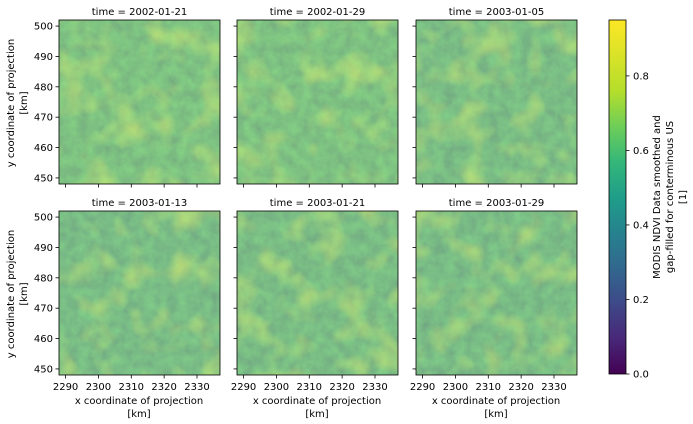 Image resolution: width=693 pixels, height=424 pixels. Describe the element at coordinates (18, 294) in the screenshot. I see `y-axis-label-bottom: y coordinate of projection [km]` at that location.